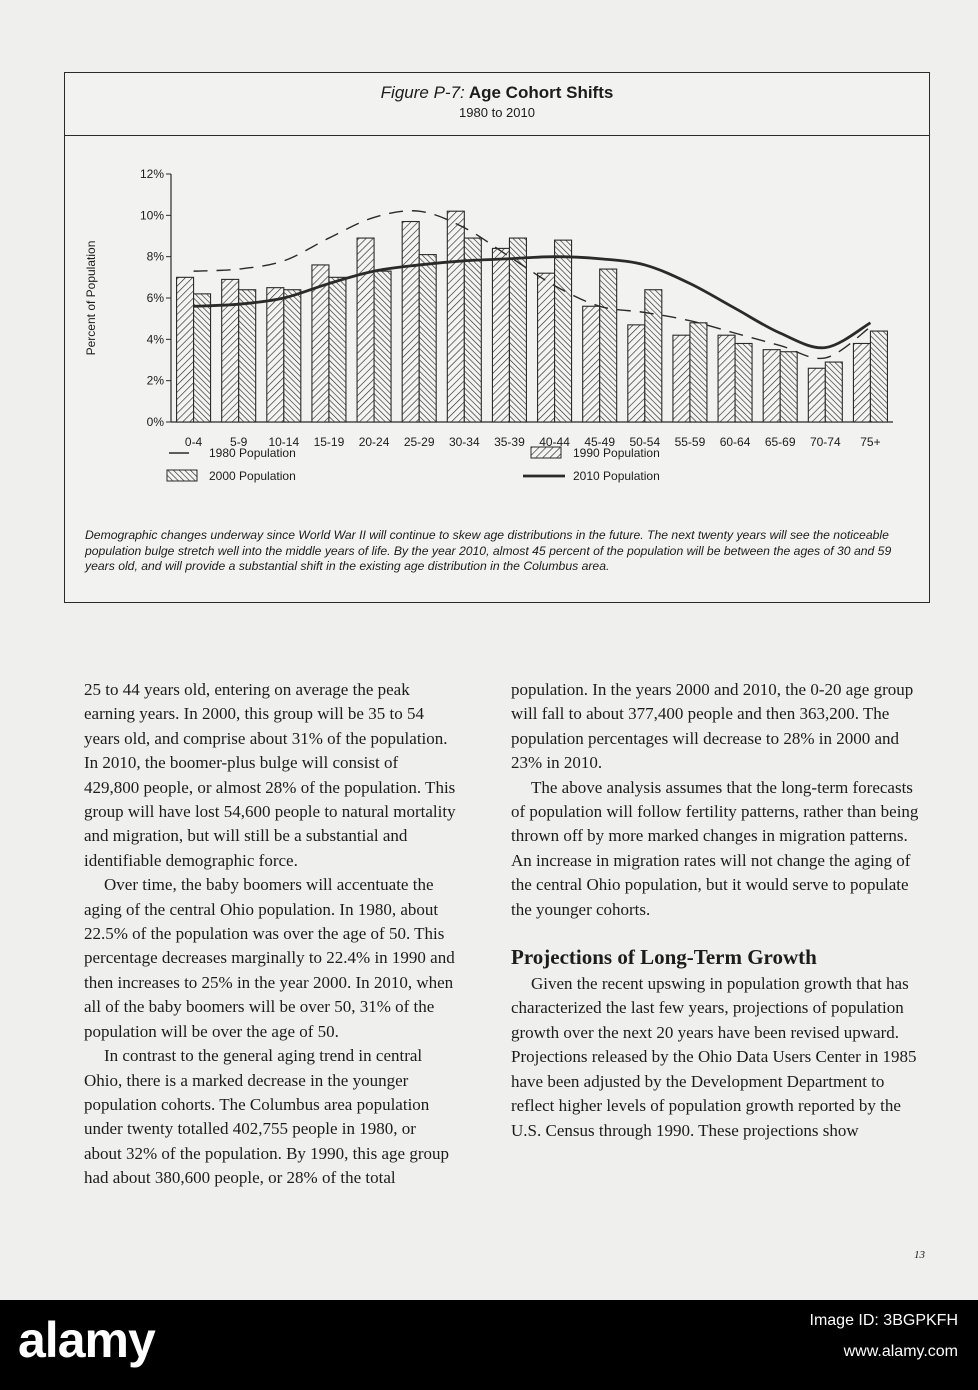 The image size is (978, 1390). Describe the element at coordinates (283, 442) in the screenshot. I see `x-tick-label: 10-14` at that location.